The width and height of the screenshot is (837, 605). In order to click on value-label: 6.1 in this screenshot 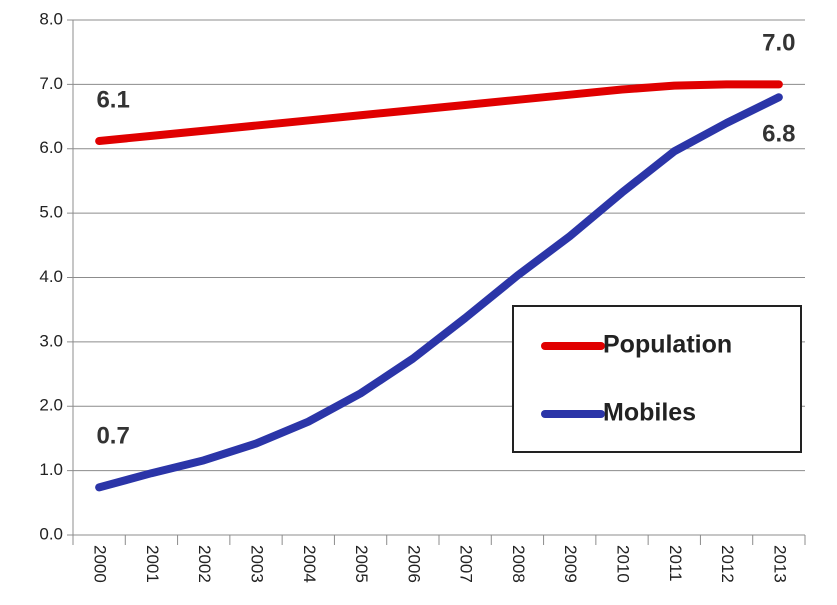, I will do `click(112, 99)`.